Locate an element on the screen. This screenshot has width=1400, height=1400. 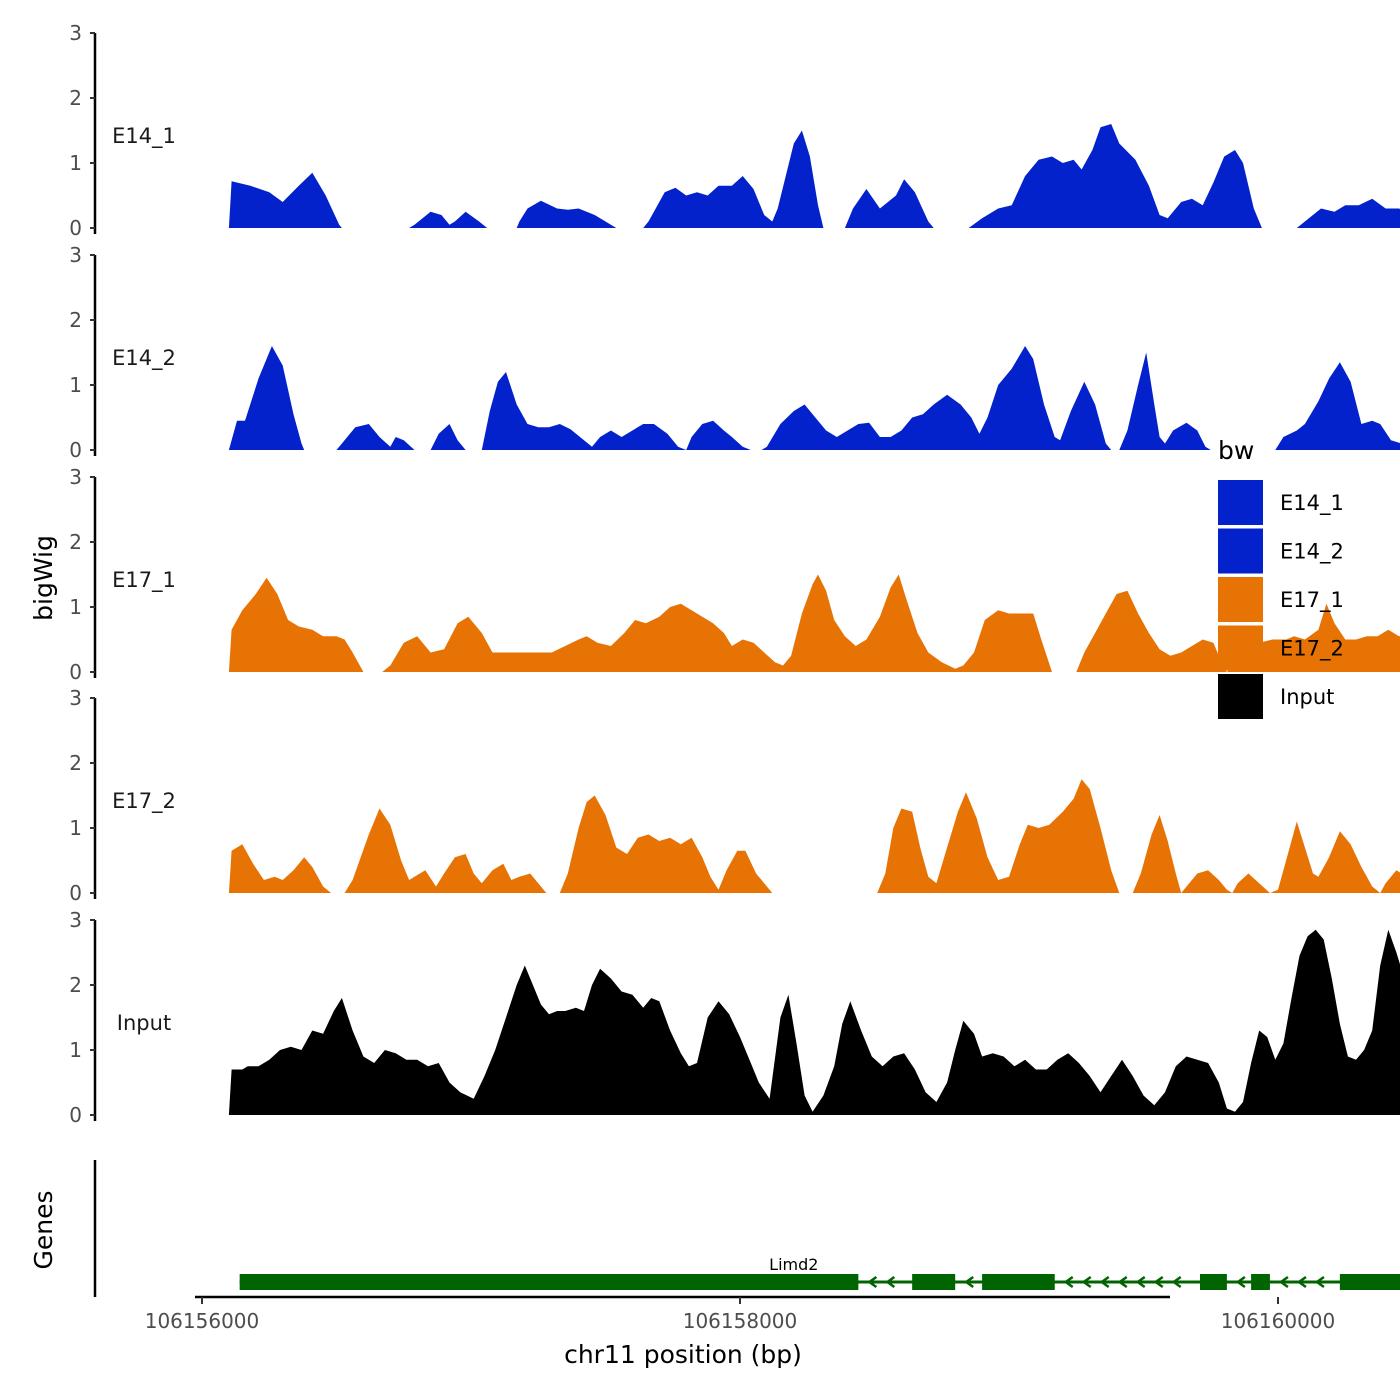
genes-axis-label: Genes is located at coordinates (43, 1229).